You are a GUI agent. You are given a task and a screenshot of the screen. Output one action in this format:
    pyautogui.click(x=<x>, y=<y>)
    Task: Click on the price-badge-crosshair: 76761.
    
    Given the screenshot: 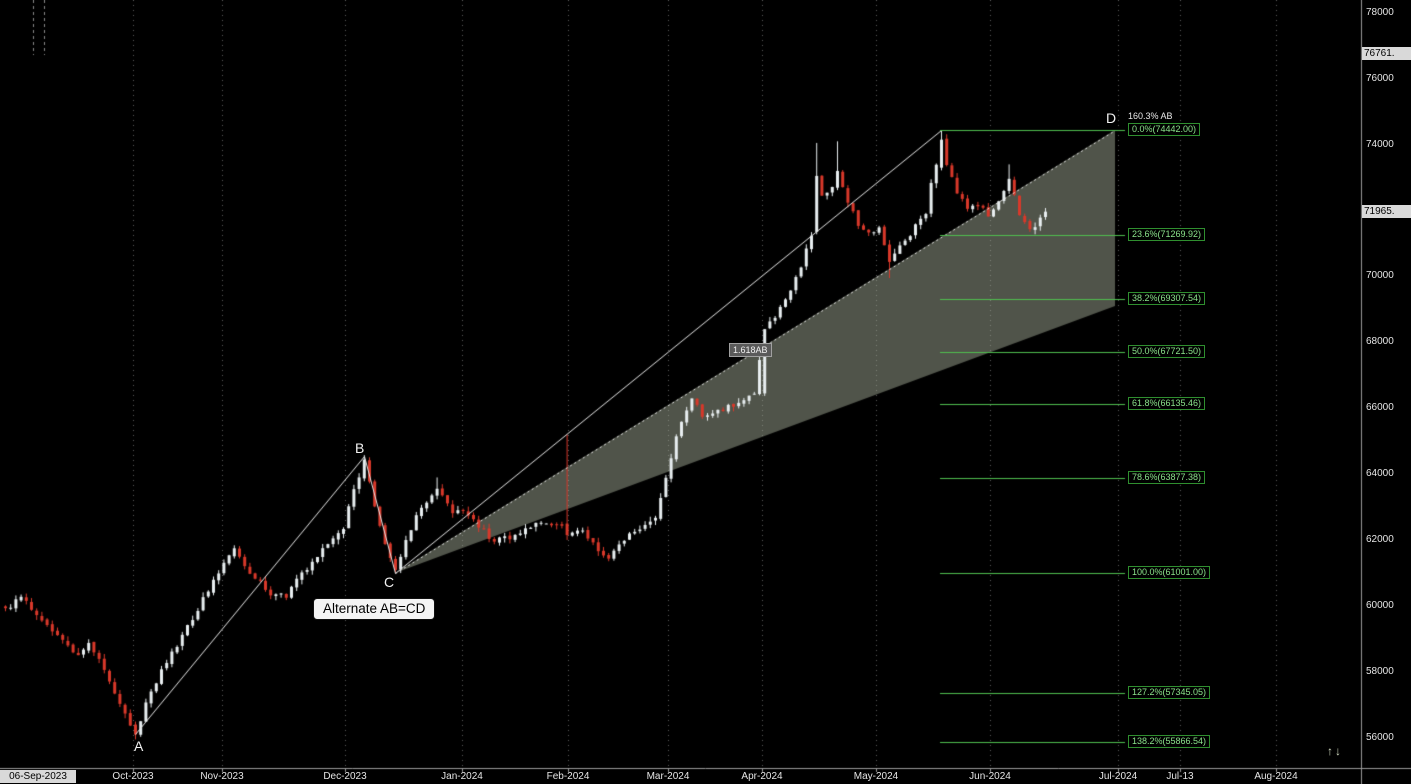 What is the action you would take?
    pyautogui.click(x=1386, y=53)
    